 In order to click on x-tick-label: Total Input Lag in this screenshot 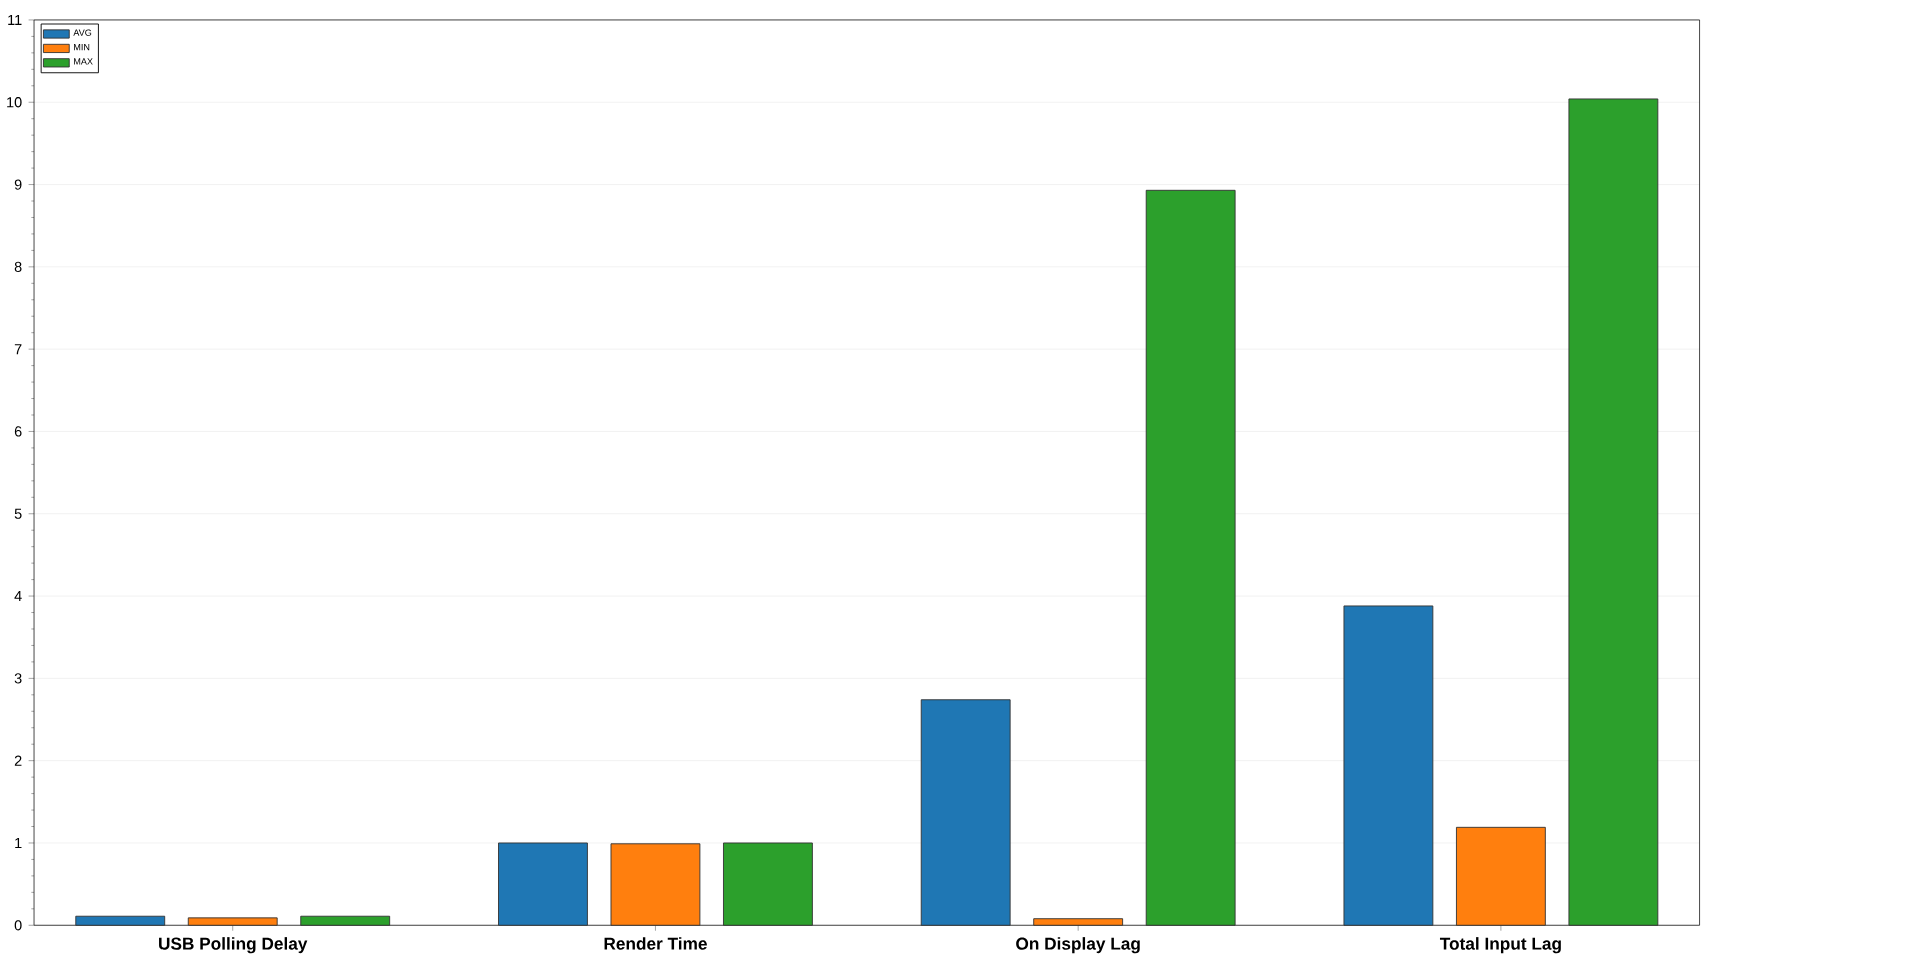, I will do `click(1500, 945)`.